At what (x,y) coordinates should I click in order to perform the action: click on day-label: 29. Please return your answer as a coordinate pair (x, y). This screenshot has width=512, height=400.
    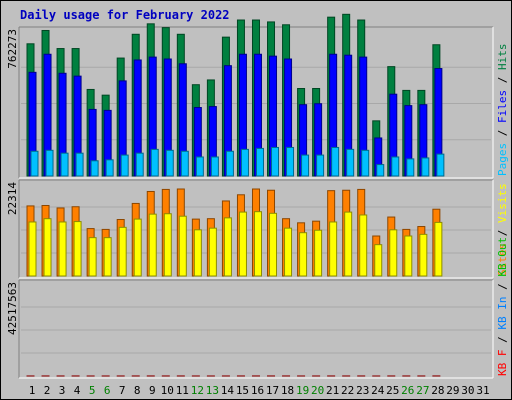
    Looking at the image, I should click on (452, 390).